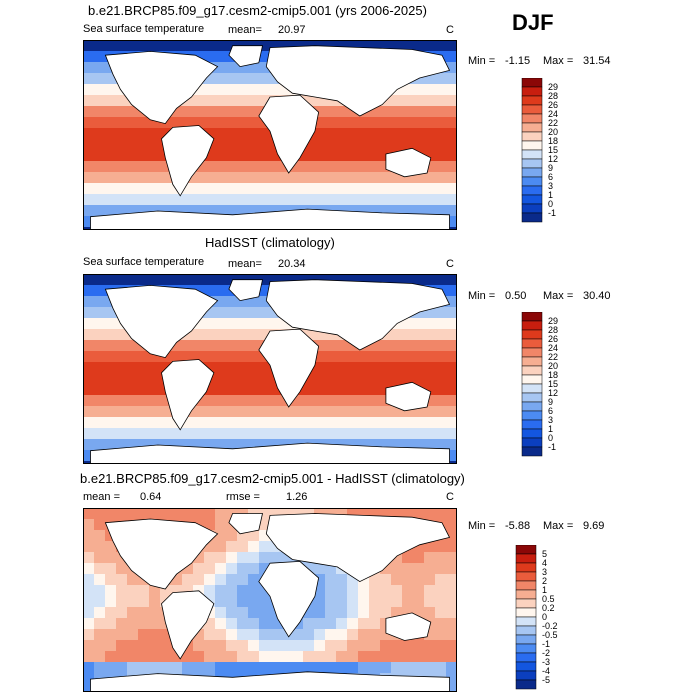 This screenshot has width=700, height=700. Describe the element at coordinates (548, 608) in the screenshot. I see `colorbar-tick-label: 0.2` at that location.